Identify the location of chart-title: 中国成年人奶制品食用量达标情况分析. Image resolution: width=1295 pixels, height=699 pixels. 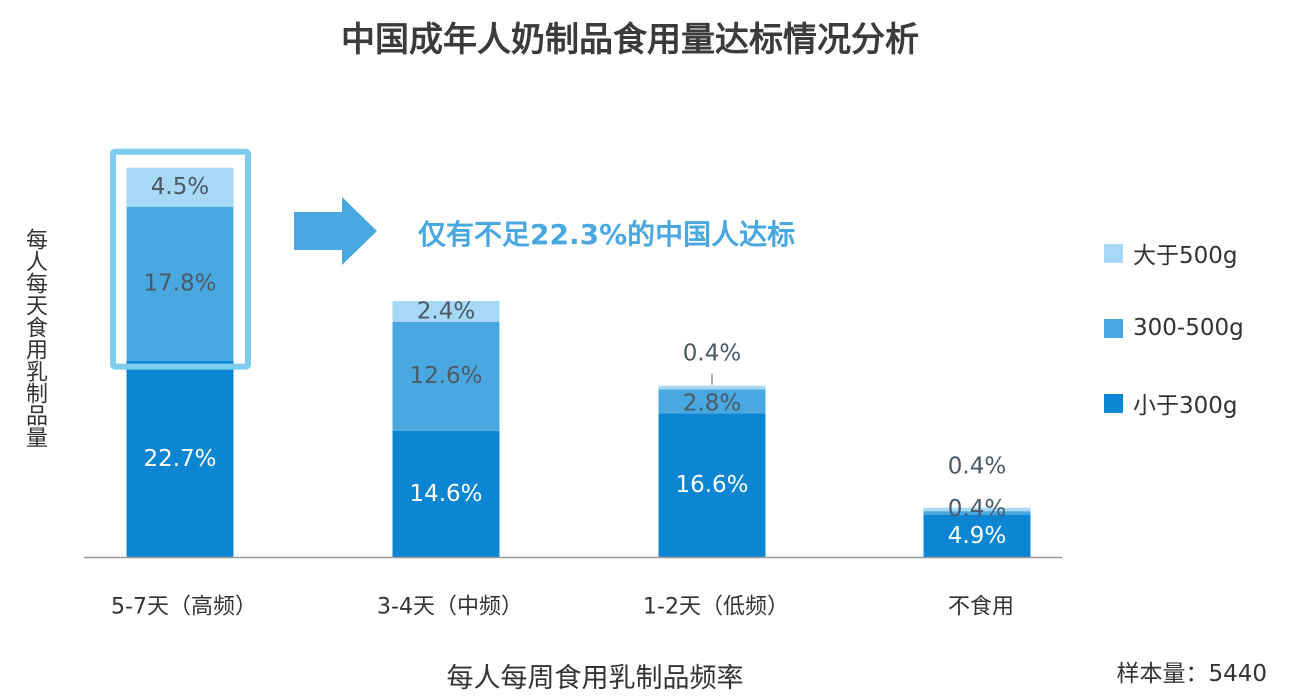
(630, 40).